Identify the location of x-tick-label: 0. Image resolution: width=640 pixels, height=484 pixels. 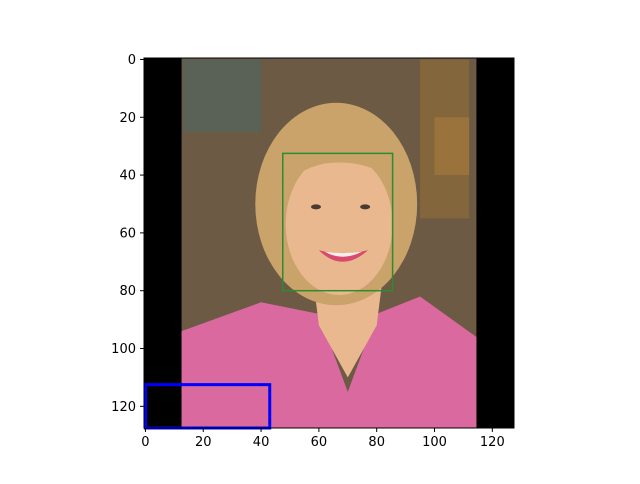
(145, 442).